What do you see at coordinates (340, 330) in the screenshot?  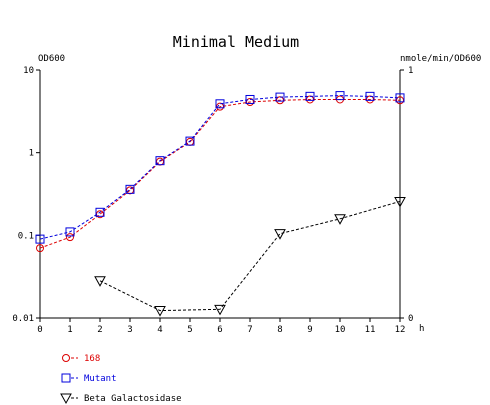 I see `x-tick-label: 10` at bounding box center [340, 330].